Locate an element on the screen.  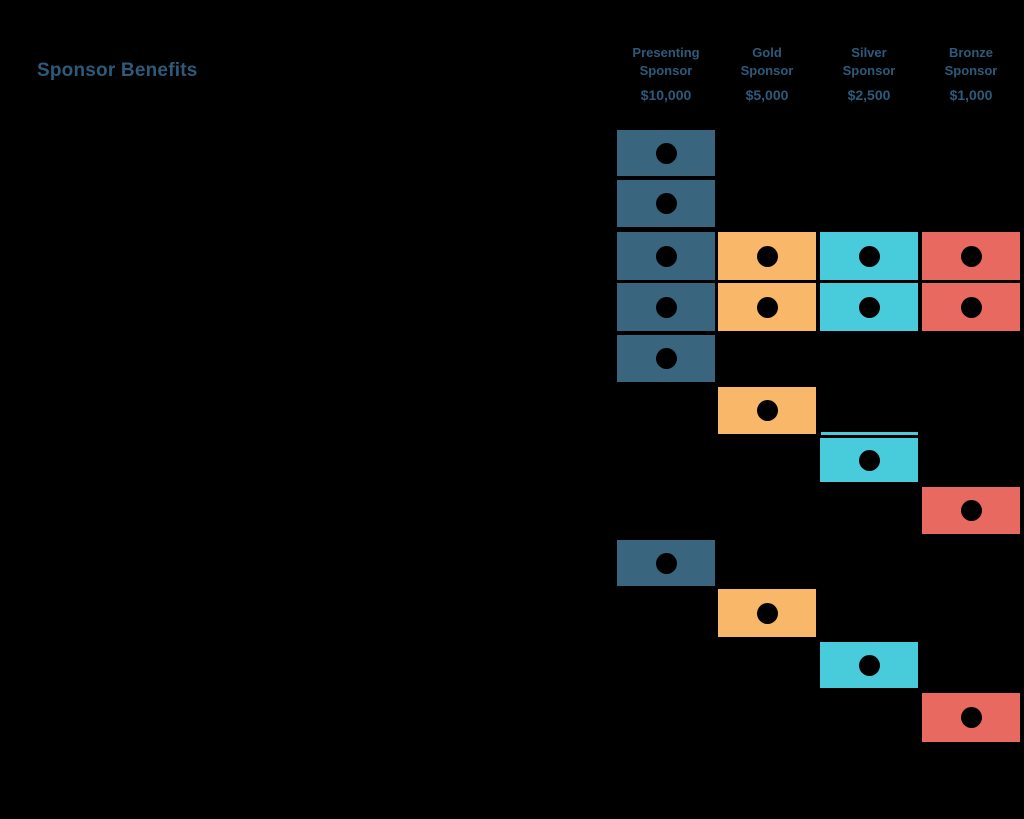
column-header-gold: Gold Sponsor $5,000 is located at coordinates (767, 74).